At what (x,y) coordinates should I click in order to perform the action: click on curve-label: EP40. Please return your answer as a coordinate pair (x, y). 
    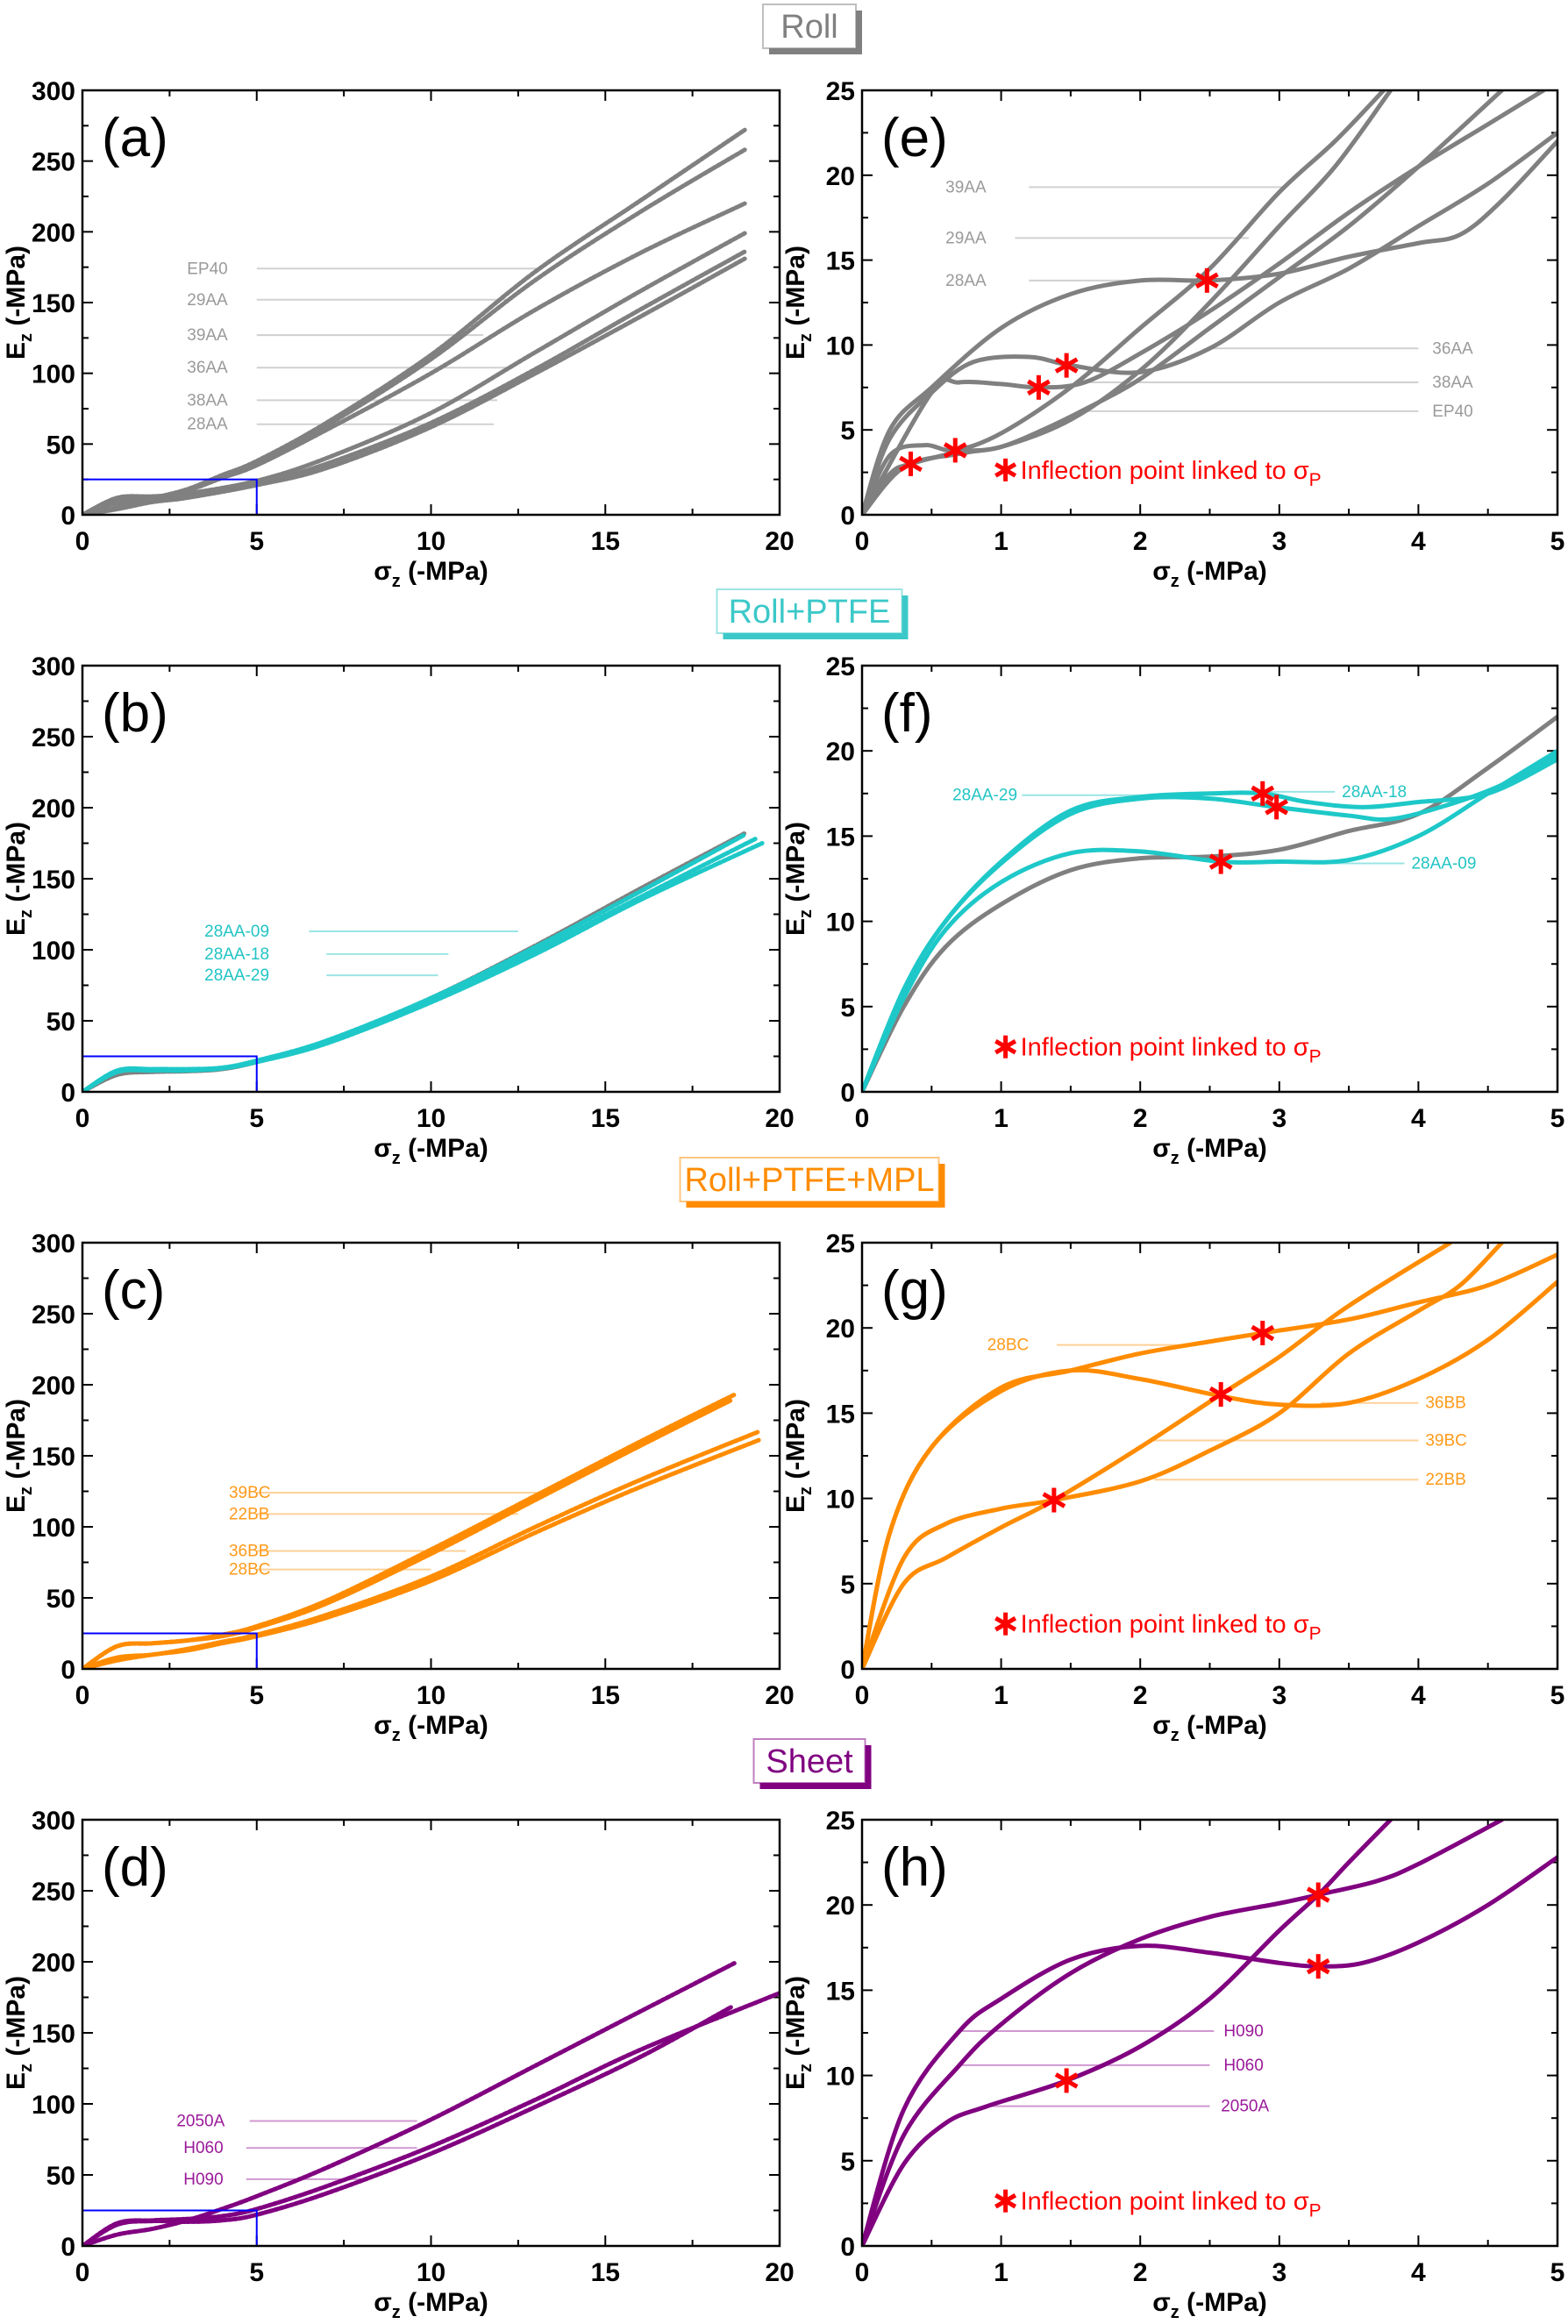
    Looking at the image, I should click on (1452, 412).